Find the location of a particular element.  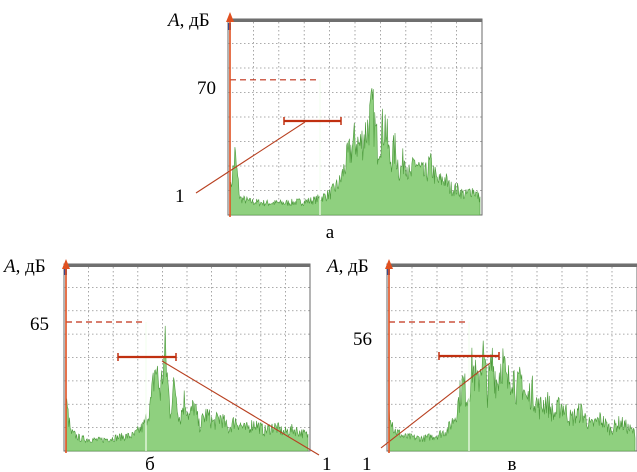

panel-а-y-axis-unit: , дБ is located at coordinates (195, 20).